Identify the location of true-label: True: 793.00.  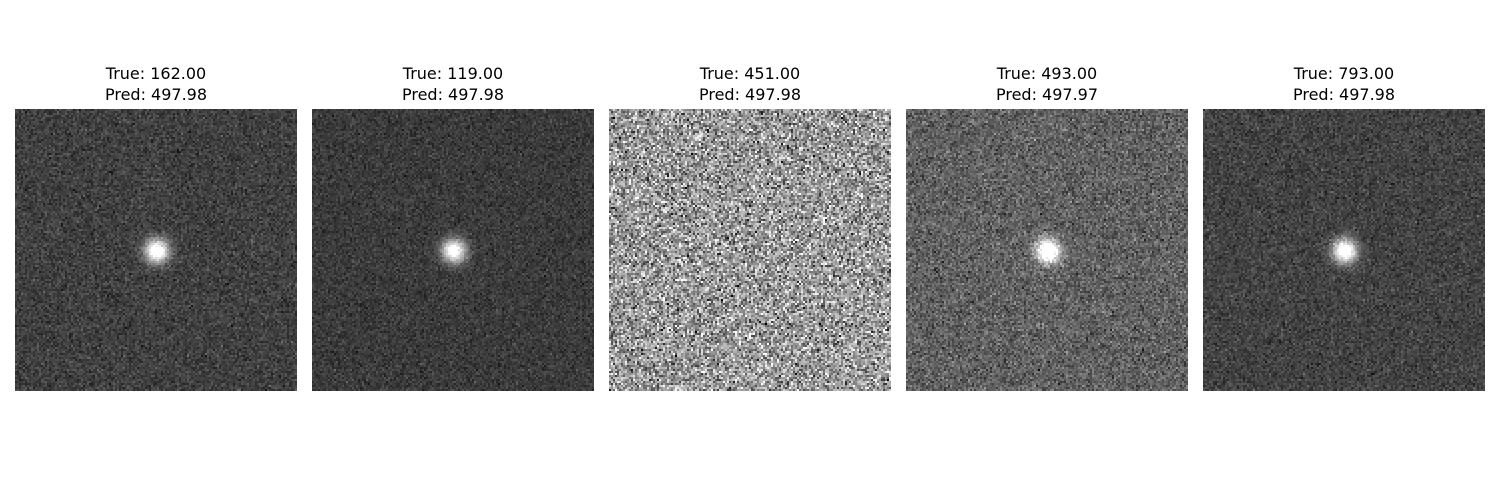
(1344, 73).